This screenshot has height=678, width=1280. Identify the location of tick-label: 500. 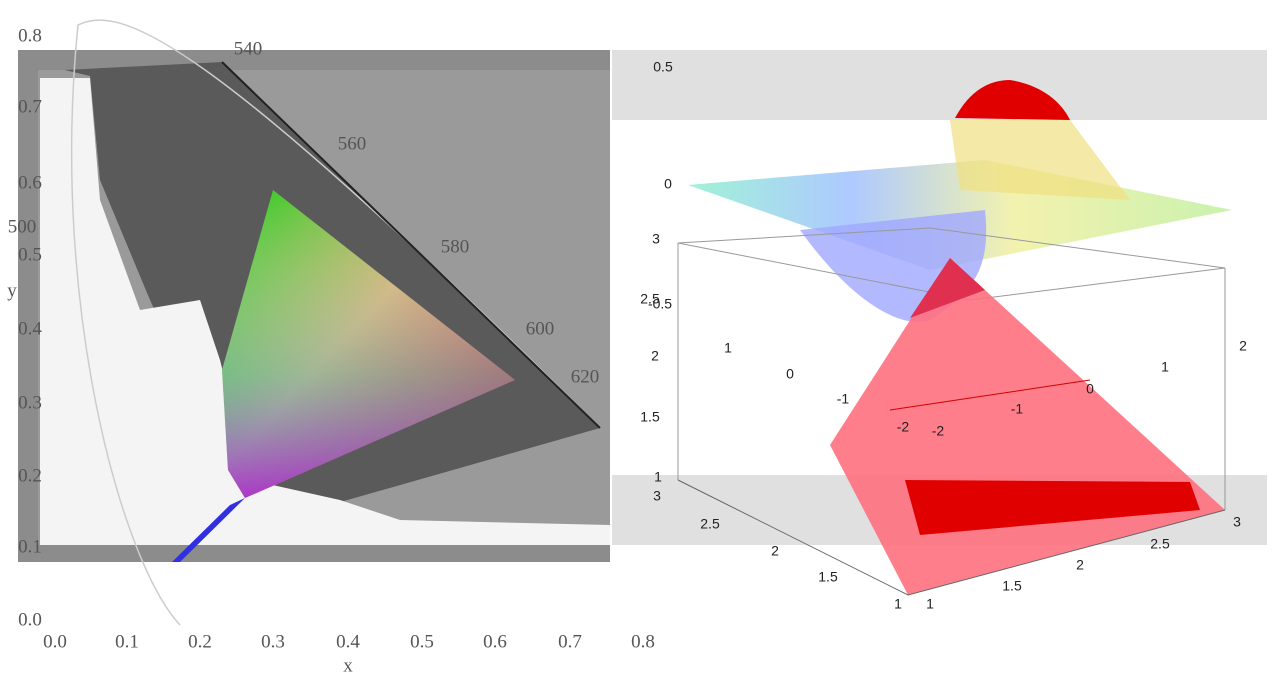
(22, 226).